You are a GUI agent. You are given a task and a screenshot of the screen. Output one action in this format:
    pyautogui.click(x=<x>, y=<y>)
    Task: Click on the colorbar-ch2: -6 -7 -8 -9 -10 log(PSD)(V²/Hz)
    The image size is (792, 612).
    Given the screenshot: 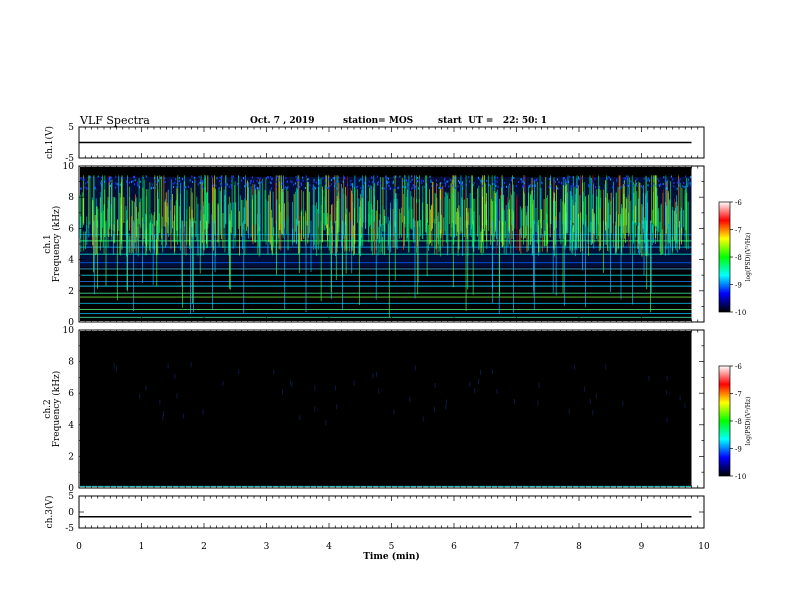 What is the action you would take?
    pyautogui.click(x=735, y=422)
    